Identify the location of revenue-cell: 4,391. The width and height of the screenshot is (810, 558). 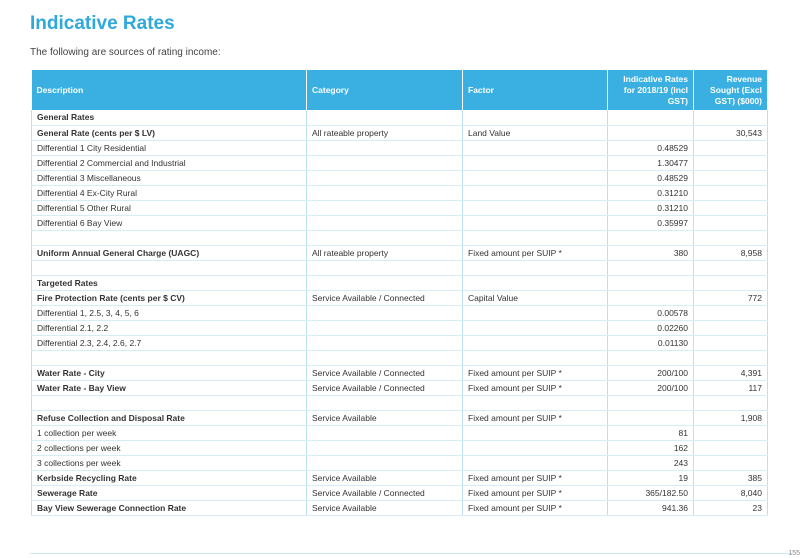
(730, 373).